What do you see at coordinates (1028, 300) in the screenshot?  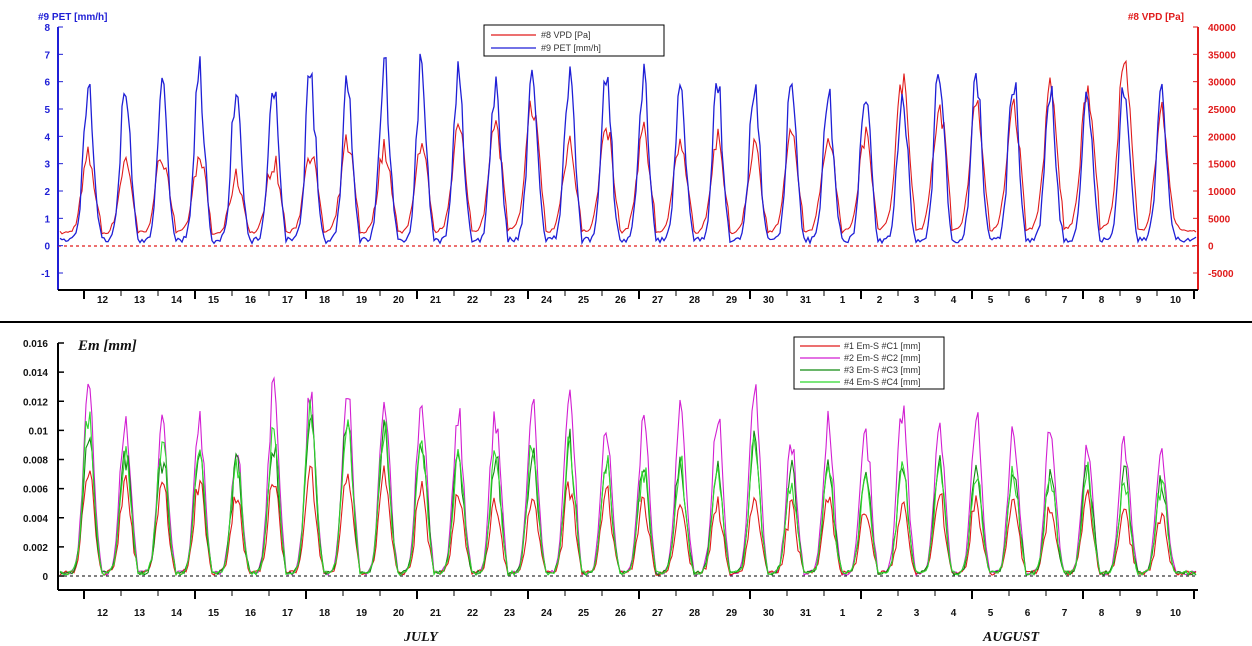 I see `top-x-tick-label: 6` at bounding box center [1028, 300].